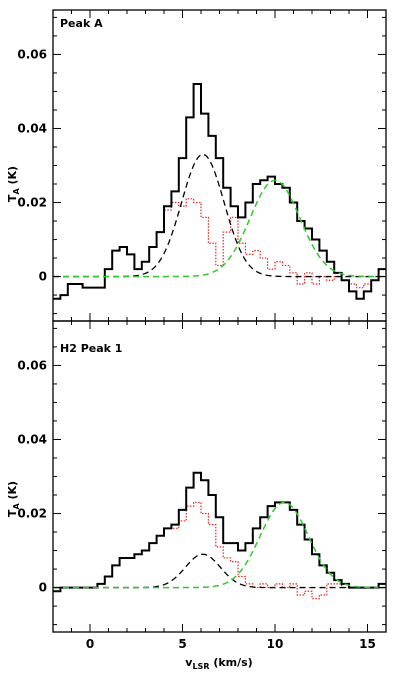 The width and height of the screenshot is (415, 683). I want to click on x-tick-label: 5, so click(182, 644).